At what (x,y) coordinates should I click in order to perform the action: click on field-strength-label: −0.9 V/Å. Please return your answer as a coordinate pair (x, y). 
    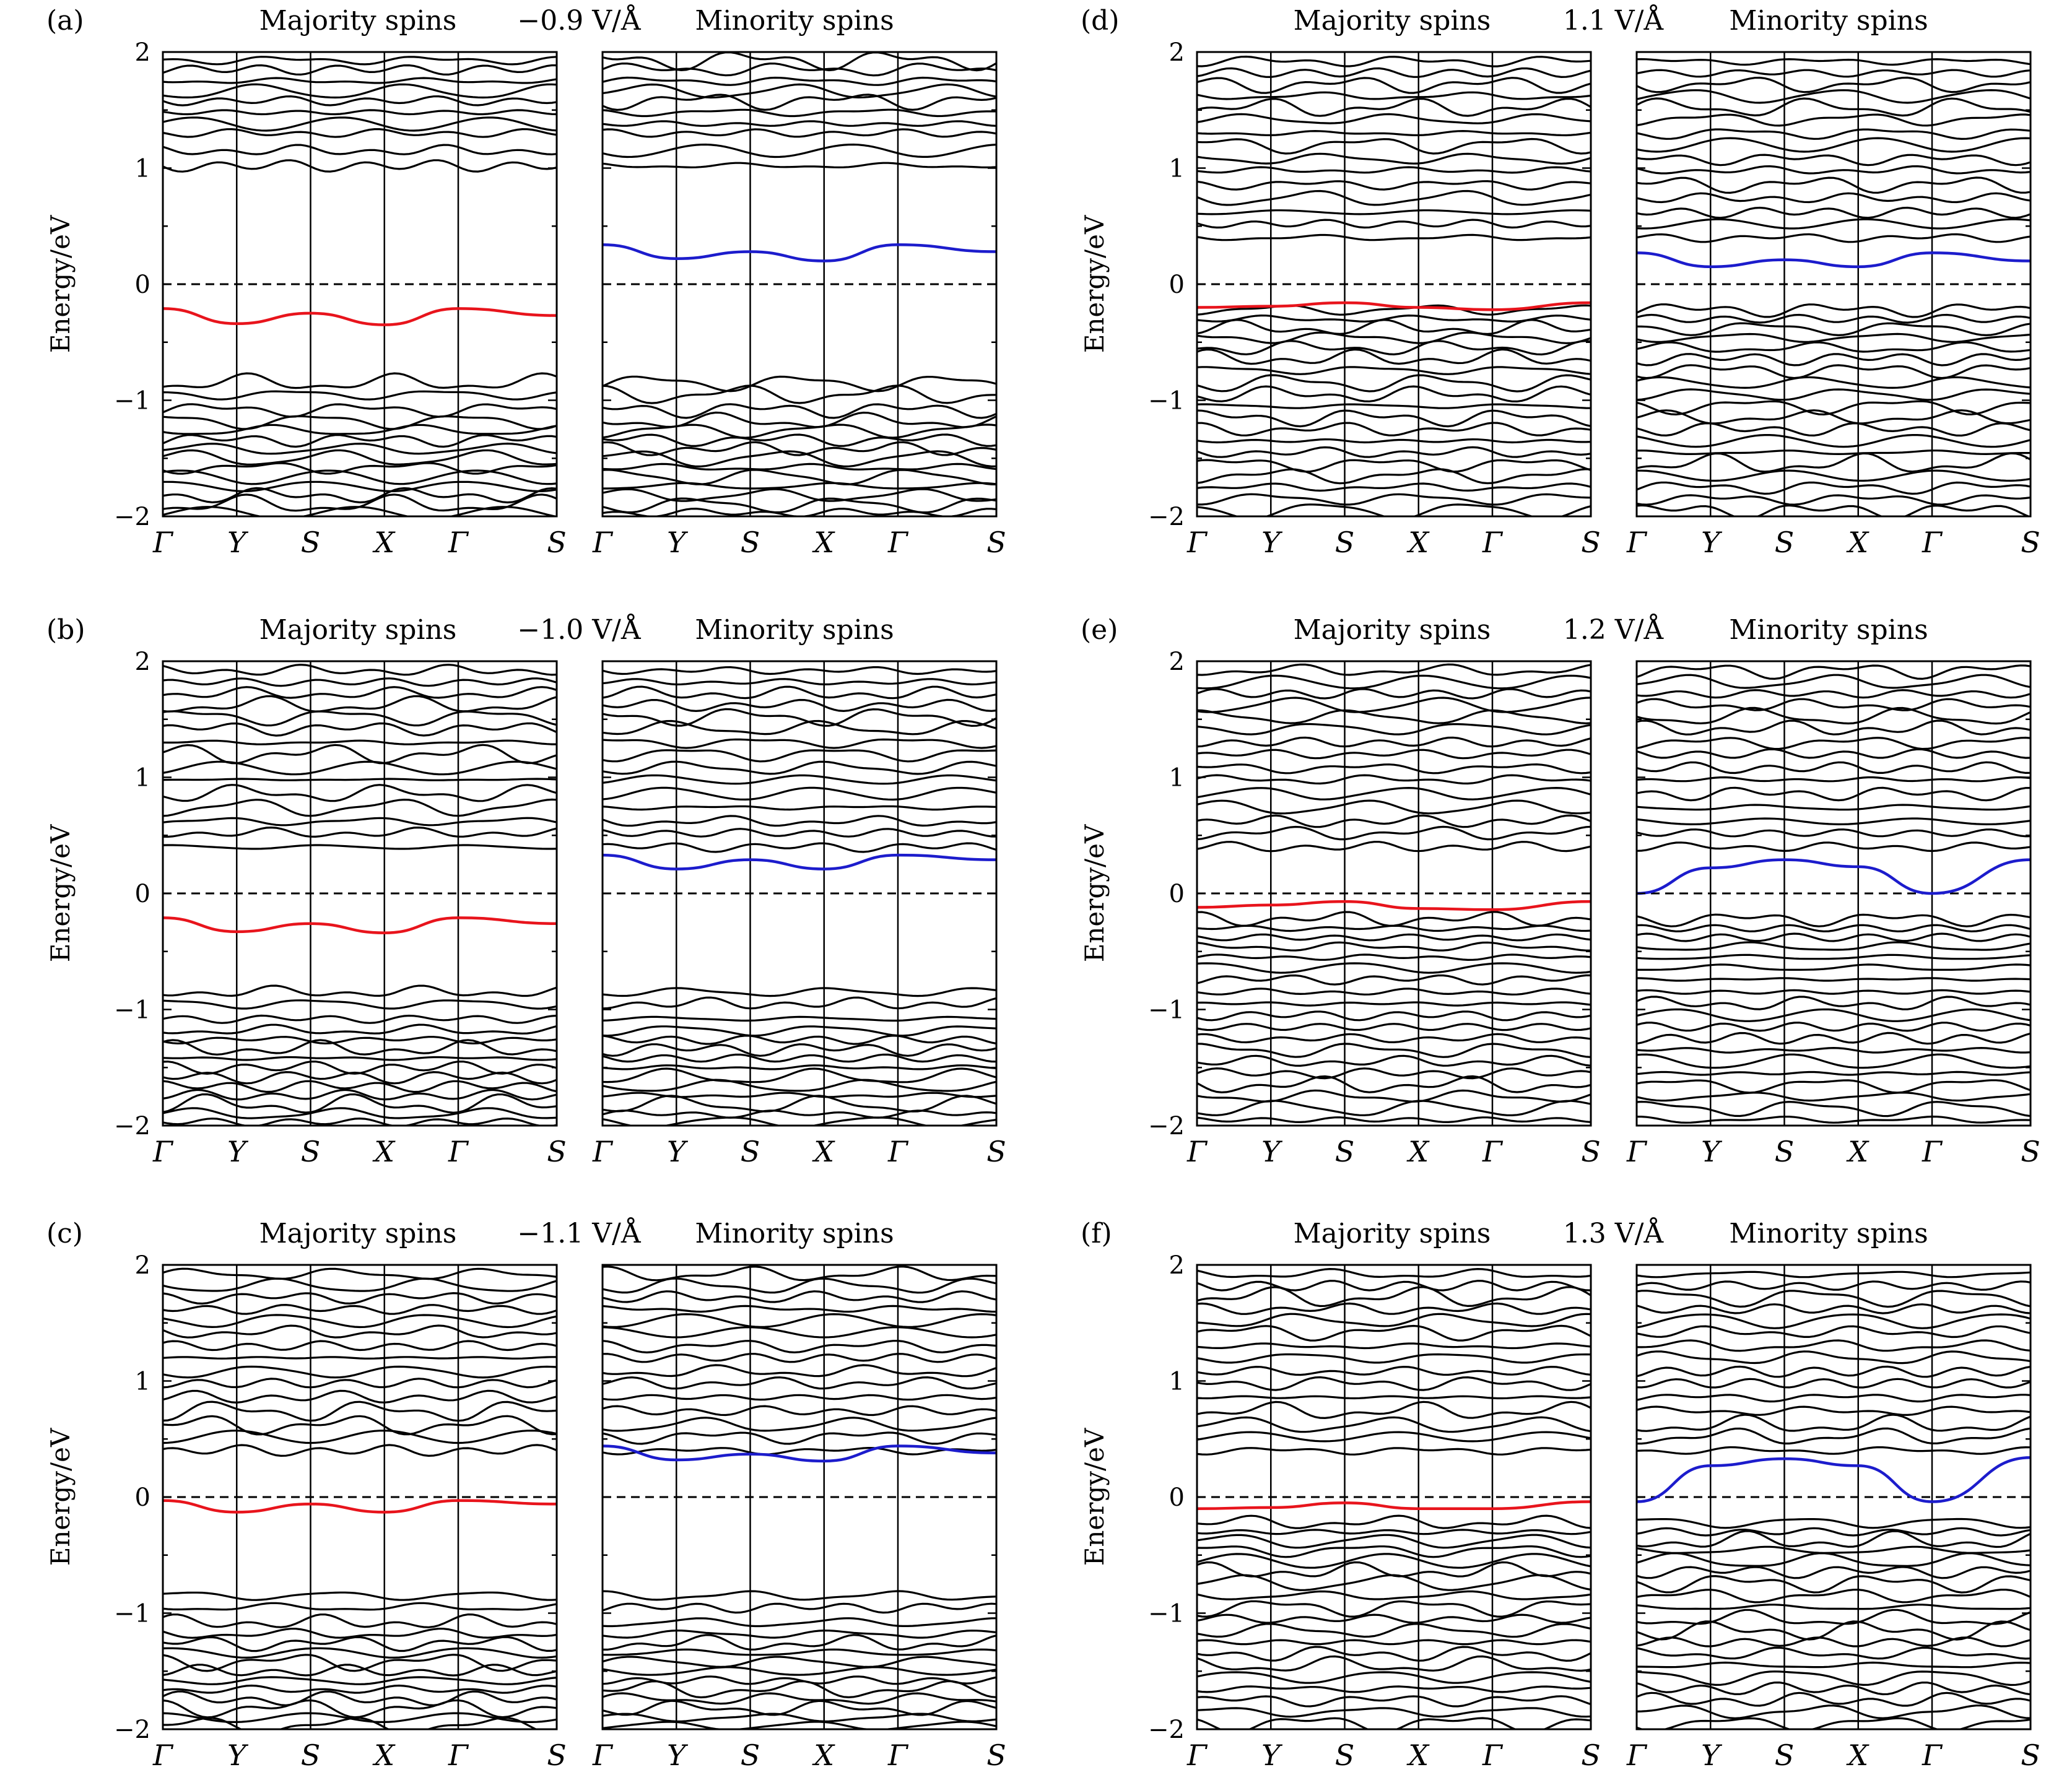
    Looking at the image, I should click on (579, 20).